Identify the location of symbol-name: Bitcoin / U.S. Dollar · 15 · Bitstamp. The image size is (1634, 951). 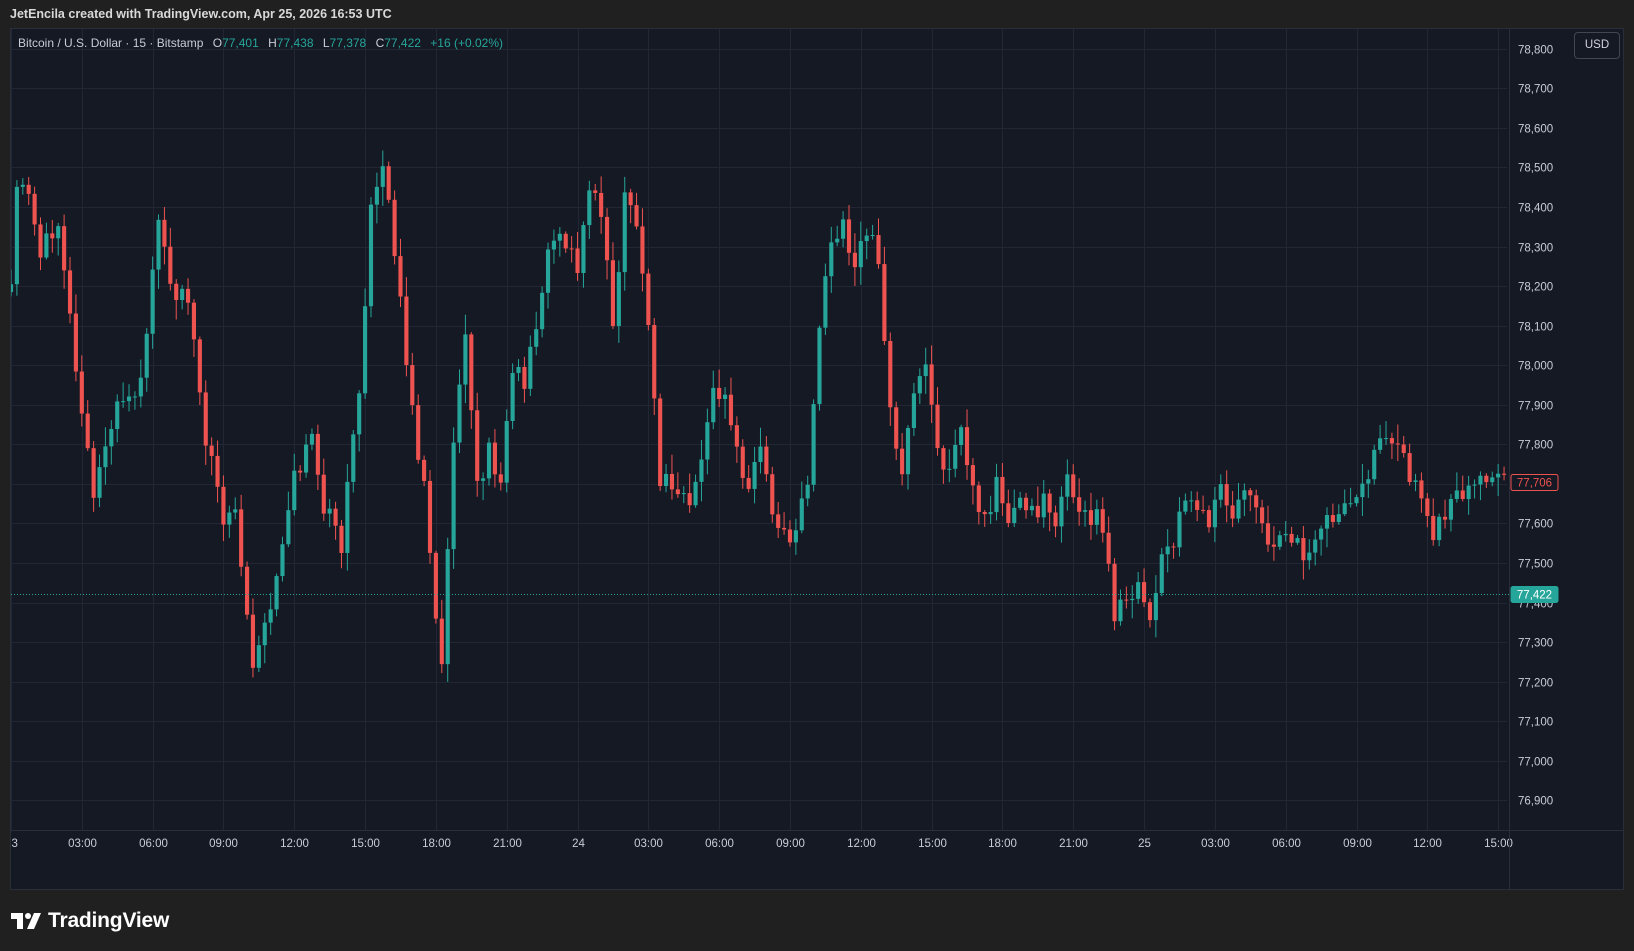
(111, 43).